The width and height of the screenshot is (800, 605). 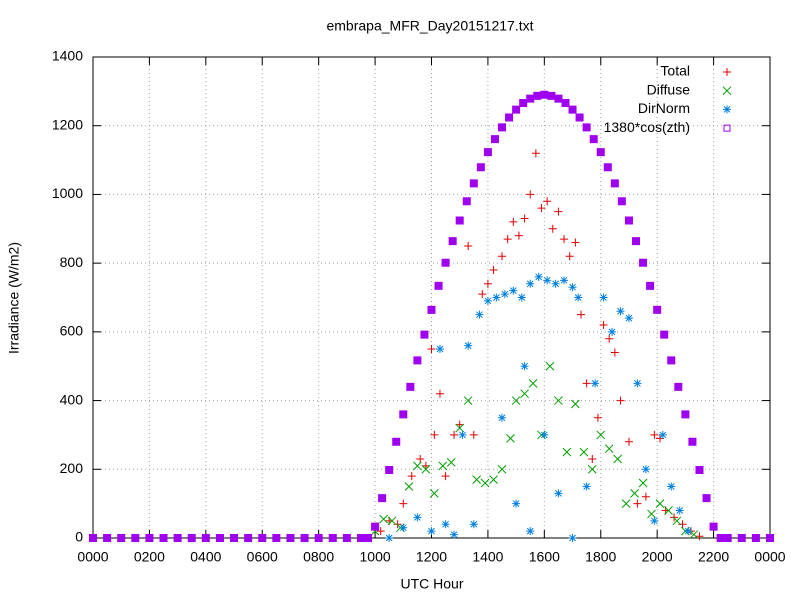 I want to click on x-tick-label: 2200, so click(x=713, y=557).